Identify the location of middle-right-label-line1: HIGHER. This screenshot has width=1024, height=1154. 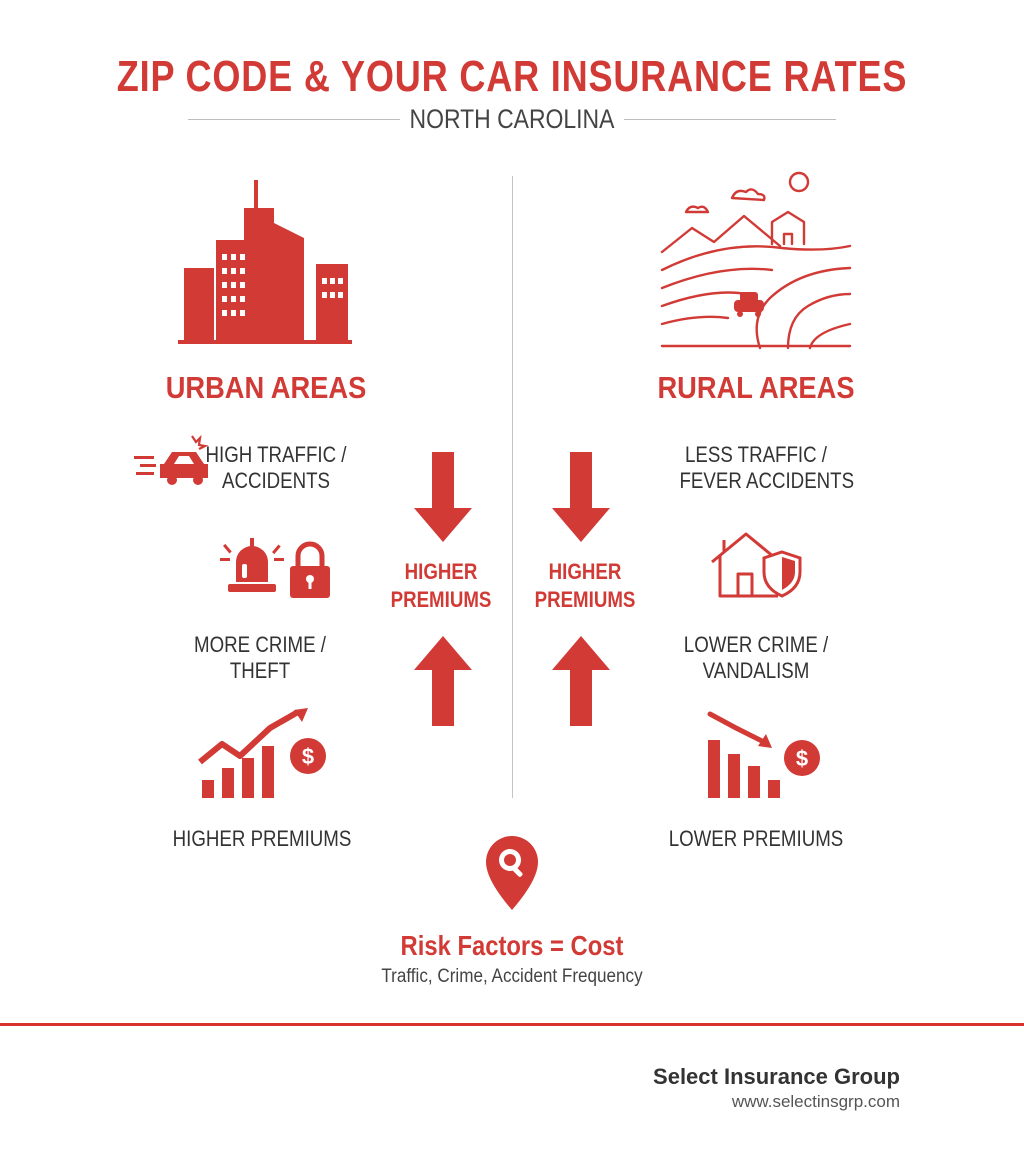
(585, 571).